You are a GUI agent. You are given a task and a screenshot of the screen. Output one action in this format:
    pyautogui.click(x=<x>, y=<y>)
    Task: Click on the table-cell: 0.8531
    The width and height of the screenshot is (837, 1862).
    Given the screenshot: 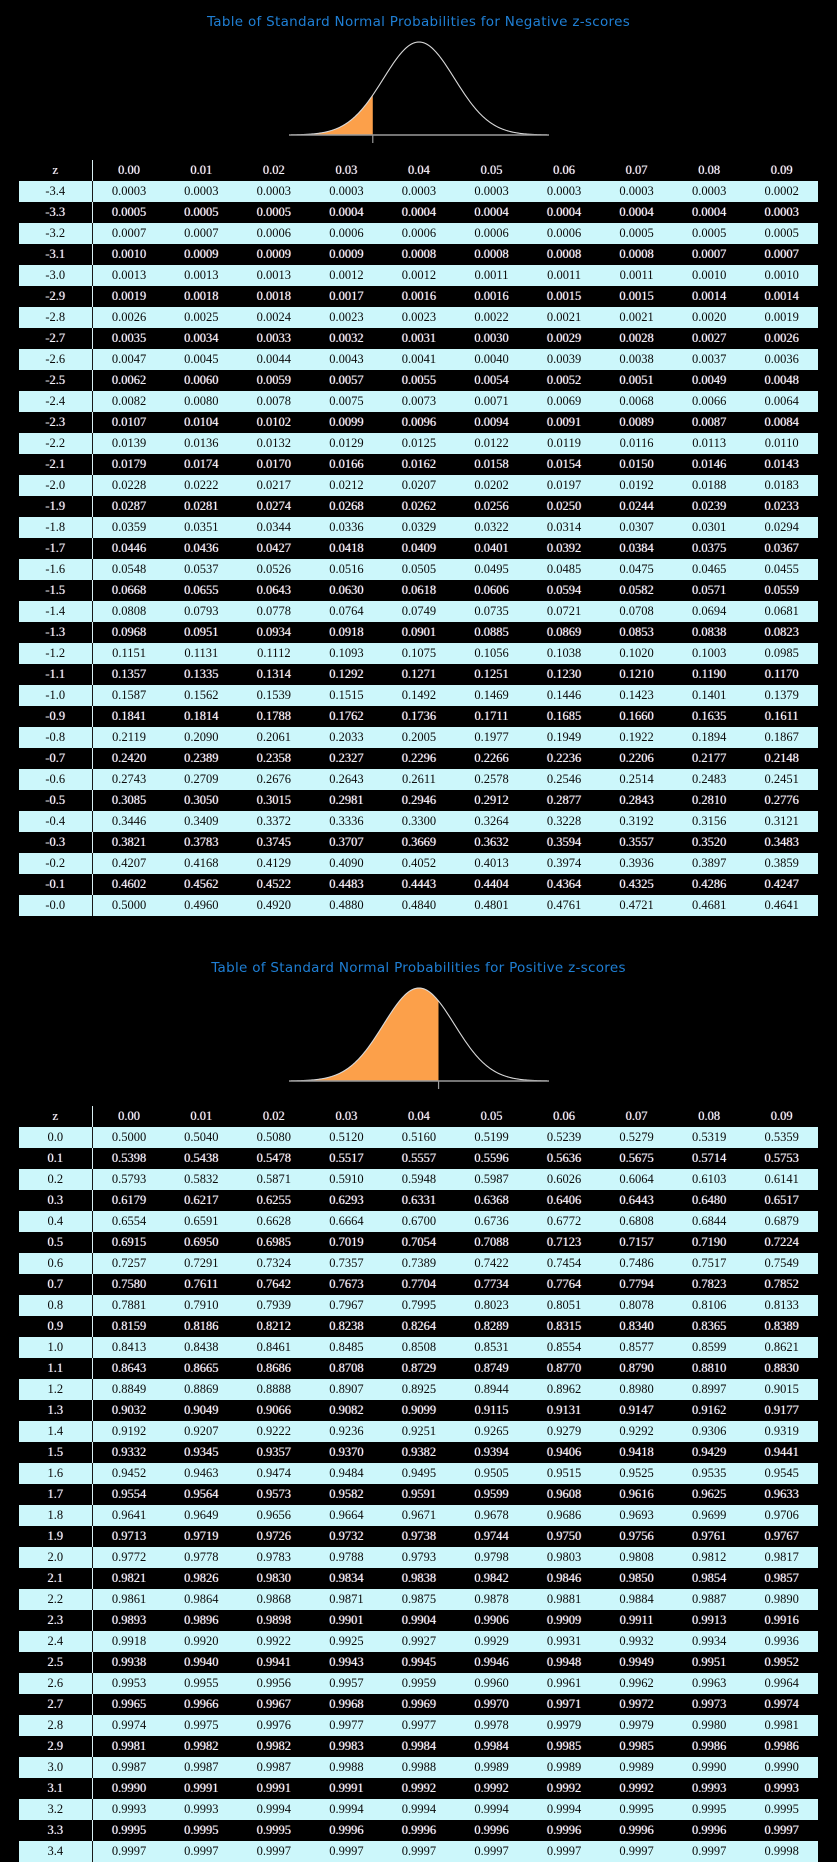 What is the action you would take?
    pyautogui.click(x=491, y=1347)
    